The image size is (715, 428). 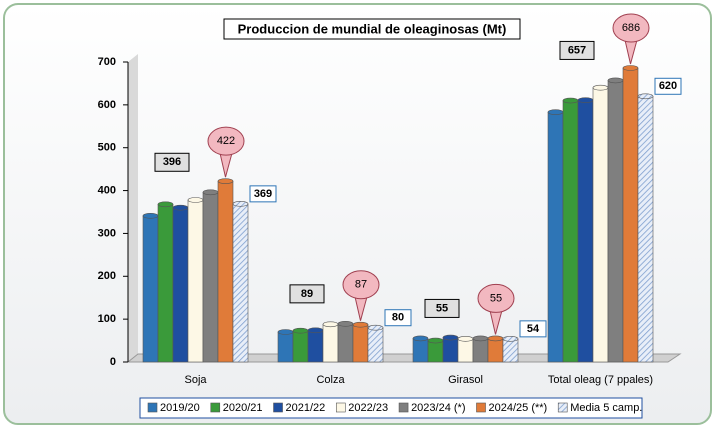 I want to click on data-label: 369, so click(x=263, y=194).